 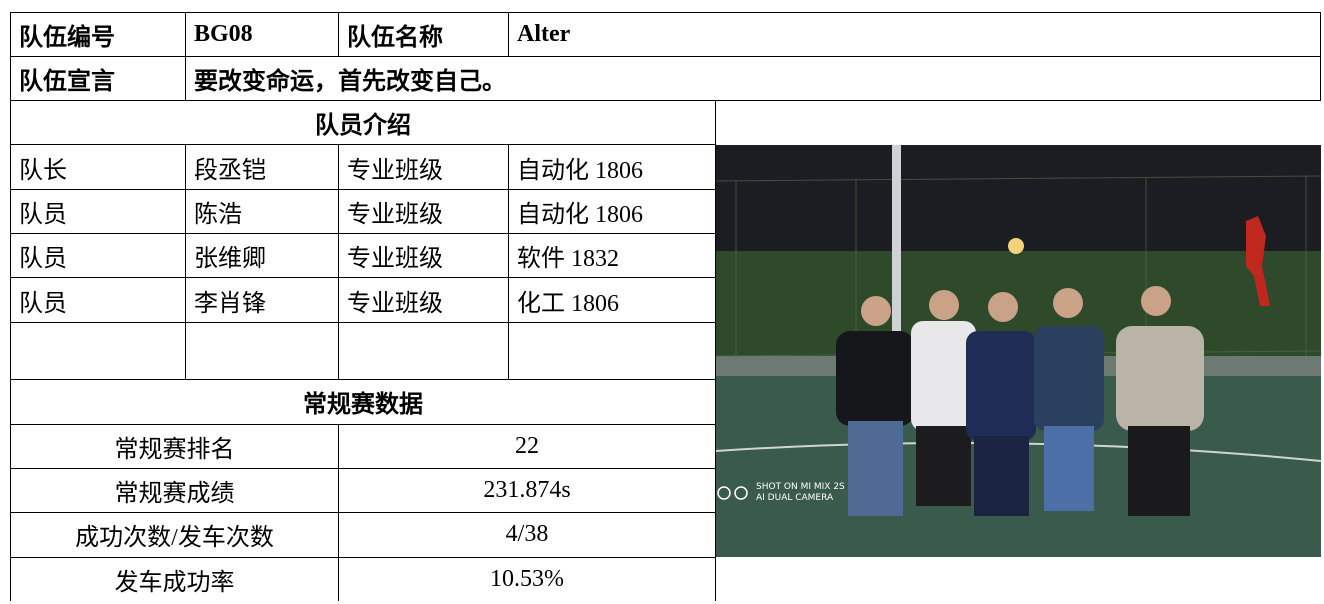 What do you see at coordinates (98, 78) in the screenshot?
I see `label: 队伍宣言` at bounding box center [98, 78].